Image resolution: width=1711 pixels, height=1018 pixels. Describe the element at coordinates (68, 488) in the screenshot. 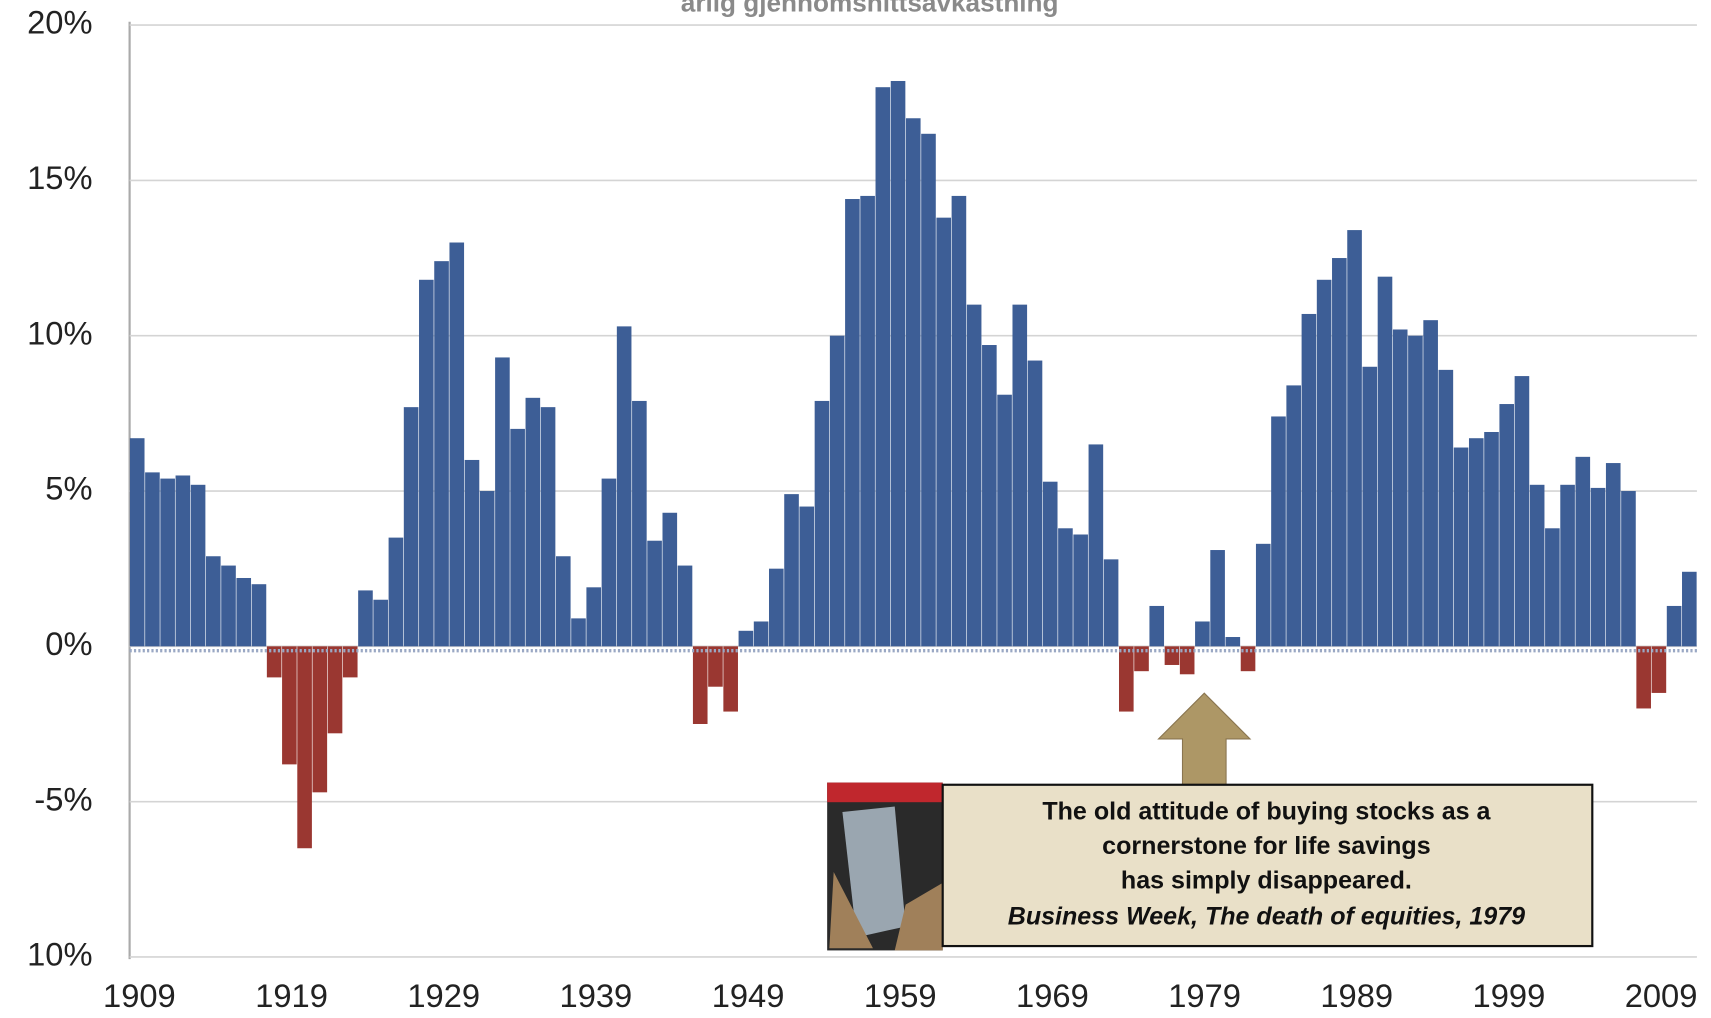

I see `y-tick-label: 5%` at that location.